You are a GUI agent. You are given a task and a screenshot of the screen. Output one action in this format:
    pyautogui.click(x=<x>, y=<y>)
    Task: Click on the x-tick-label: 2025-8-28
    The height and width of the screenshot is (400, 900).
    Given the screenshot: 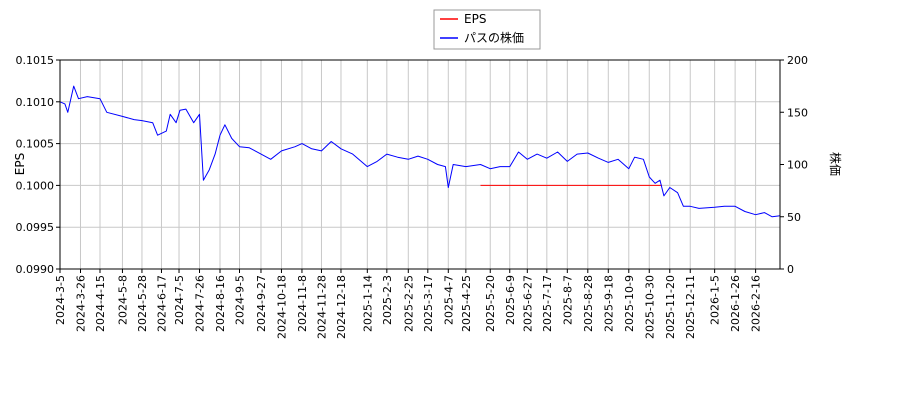 What is the action you would take?
    pyautogui.click(x=588, y=303)
    